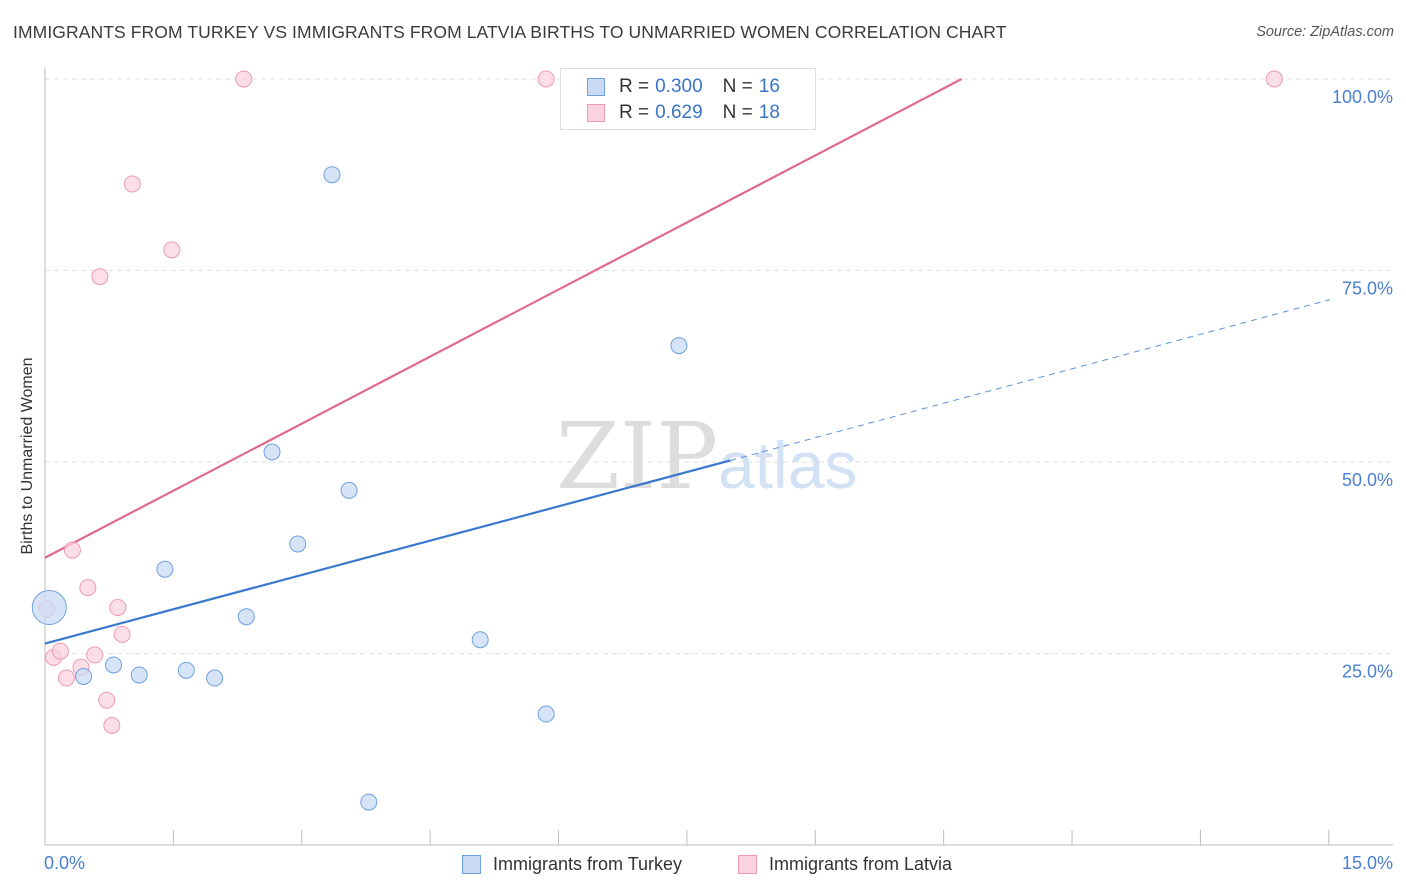 The image size is (1406, 892). Describe the element at coordinates (637, 456) in the screenshot. I see `watermark-zip: ZIP` at that location.